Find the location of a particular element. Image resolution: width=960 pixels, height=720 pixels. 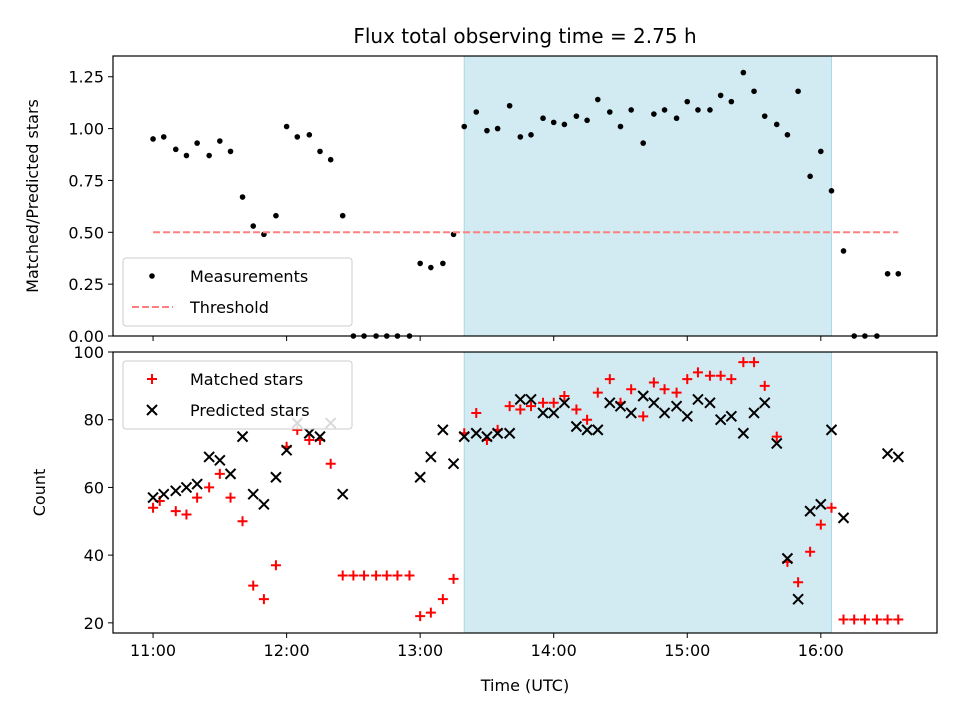

top-y-tick-label: 0.75 is located at coordinates (86, 180).